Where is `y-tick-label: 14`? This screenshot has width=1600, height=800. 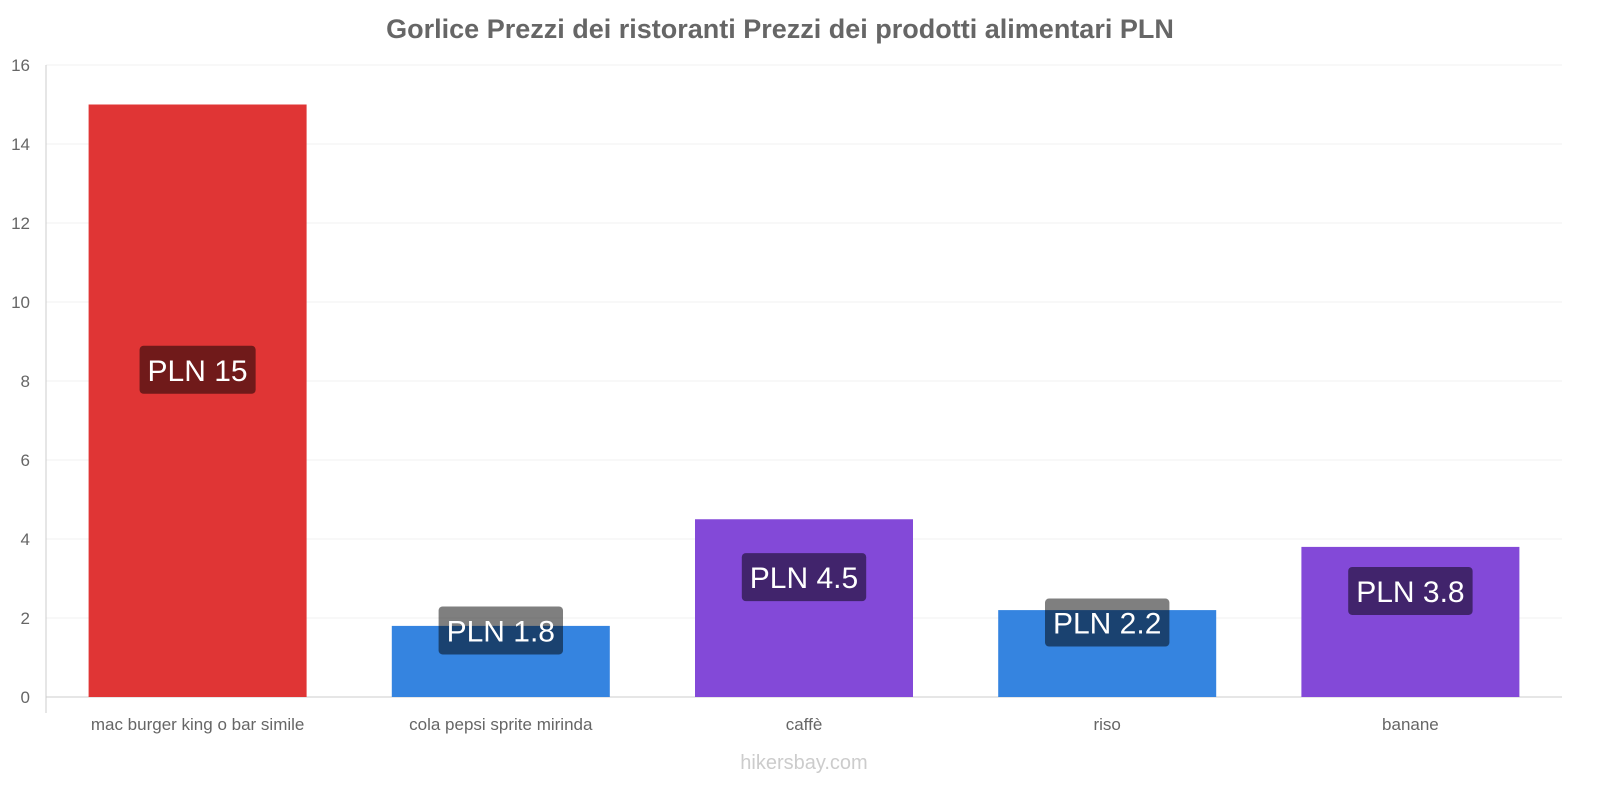
y-tick-label: 14 is located at coordinates (20, 144).